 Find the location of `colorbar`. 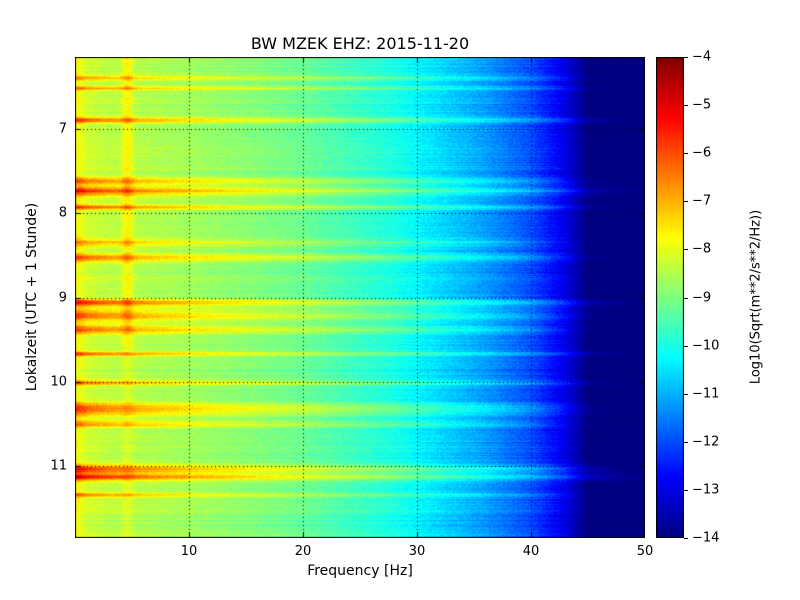

colorbar is located at coordinates (670, 297).